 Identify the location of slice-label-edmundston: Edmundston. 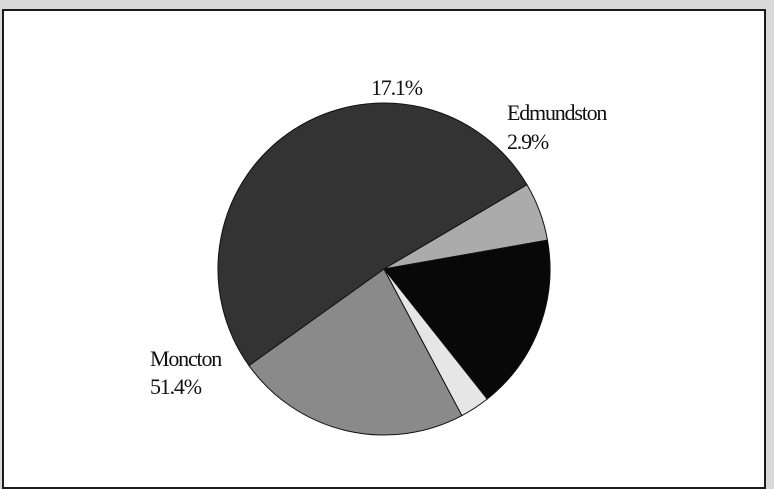
(557, 112).